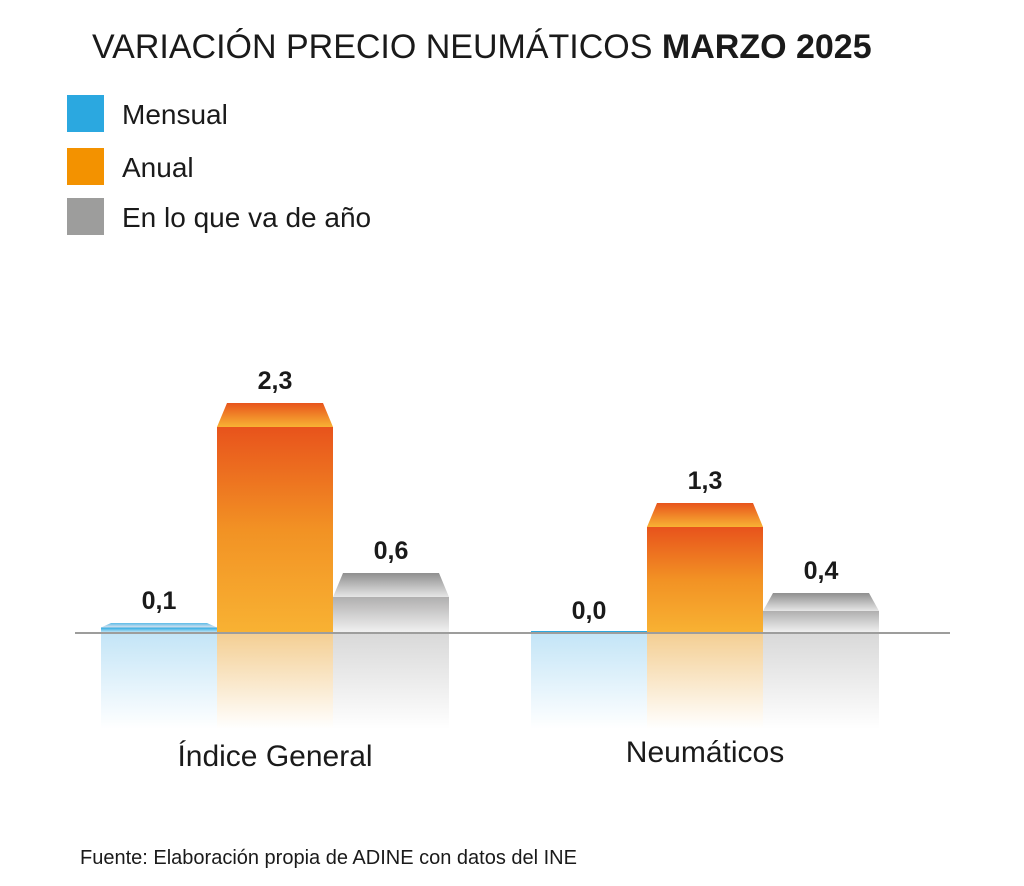  Describe the element at coordinates (391, 615) in the screenshot. I see `bar-en-lo-que-va-de-año-0` at that location.